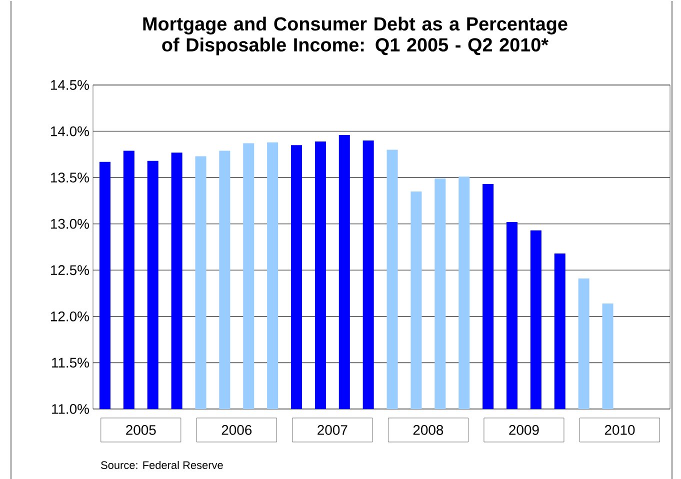 This screenshot has height=479, width=681. What do you see at coordinates (70, 363) in the screenshot?
I see `y-tick-label: 11.5%` at bounding box center [70, 363].